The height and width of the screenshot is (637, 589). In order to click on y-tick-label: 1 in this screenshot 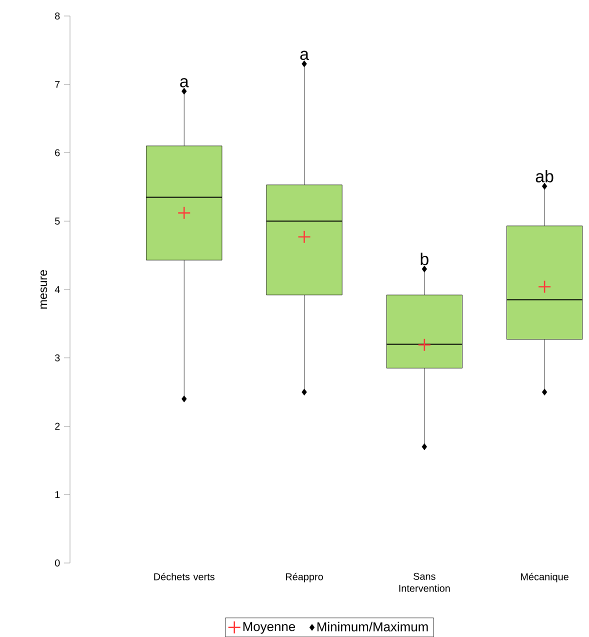, I will do `click(57, 494)`.